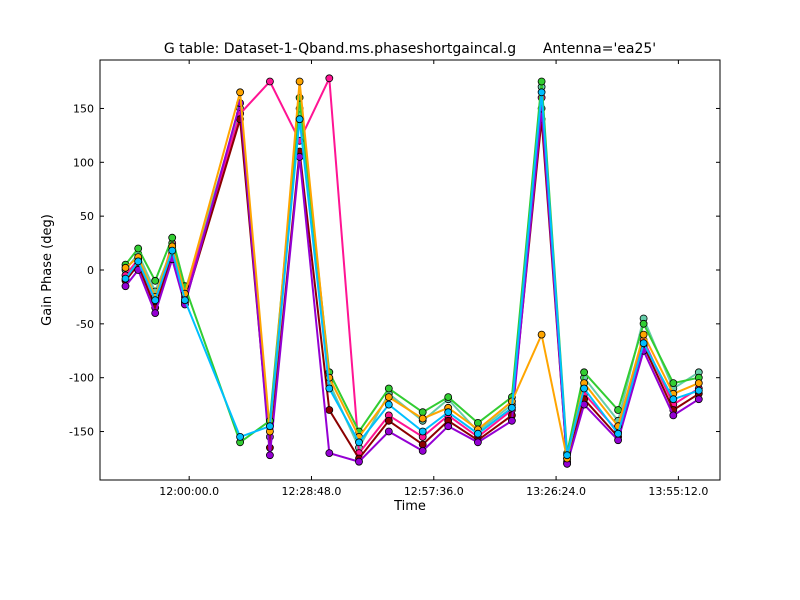  Describe the element at coordinates (556, 491) in the screenshot. I see `x-tick-label: 13:26:24.0` at that location.